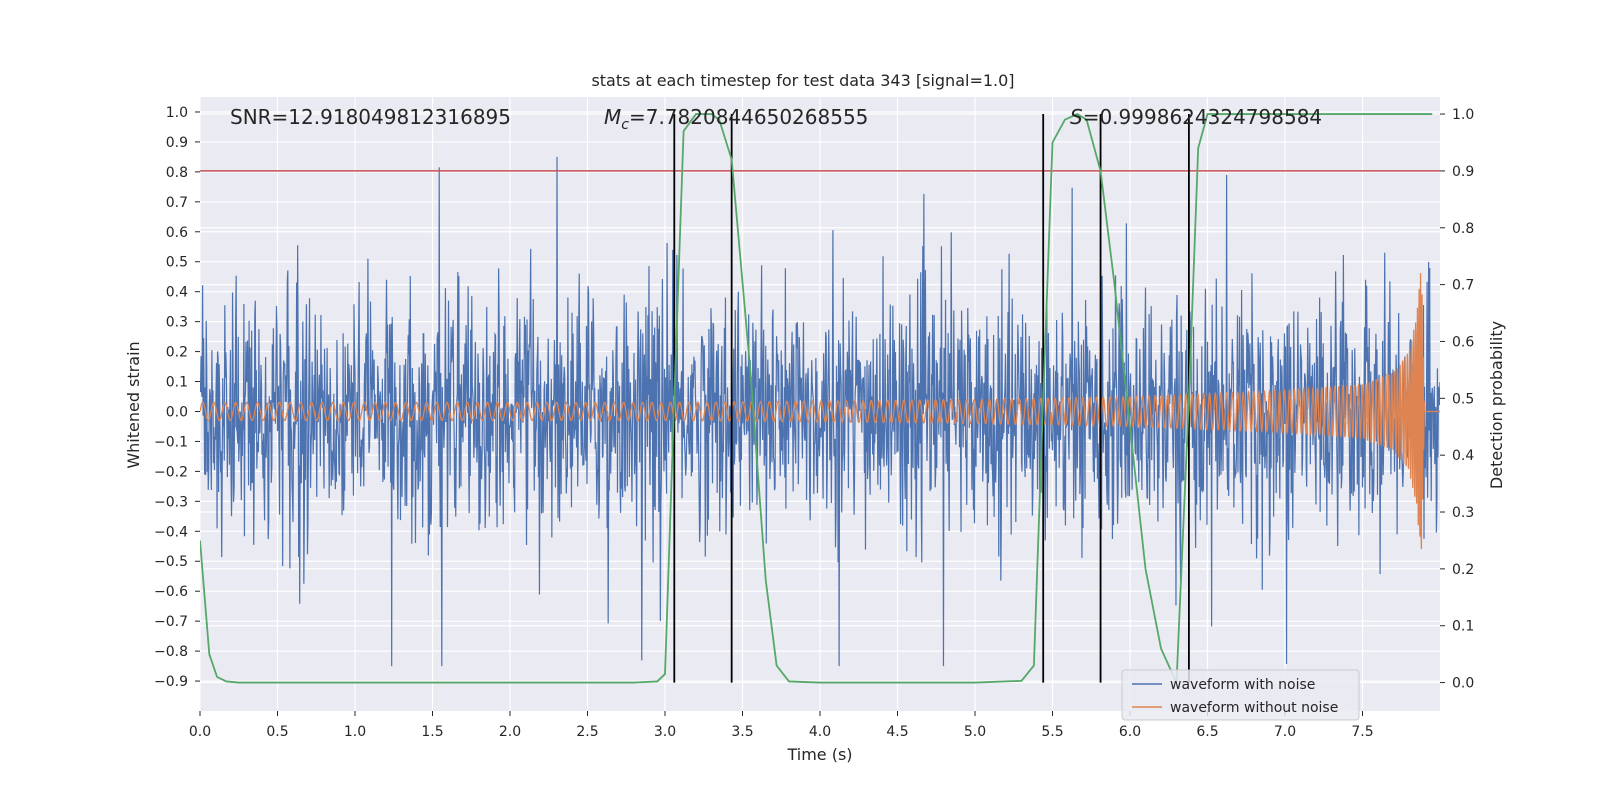 The image size is (1600, 800). What do you see at coordinates (177, 353) in the screenshot?
I see `y-tick-label: 0.2` at bounding box center [177, 353].